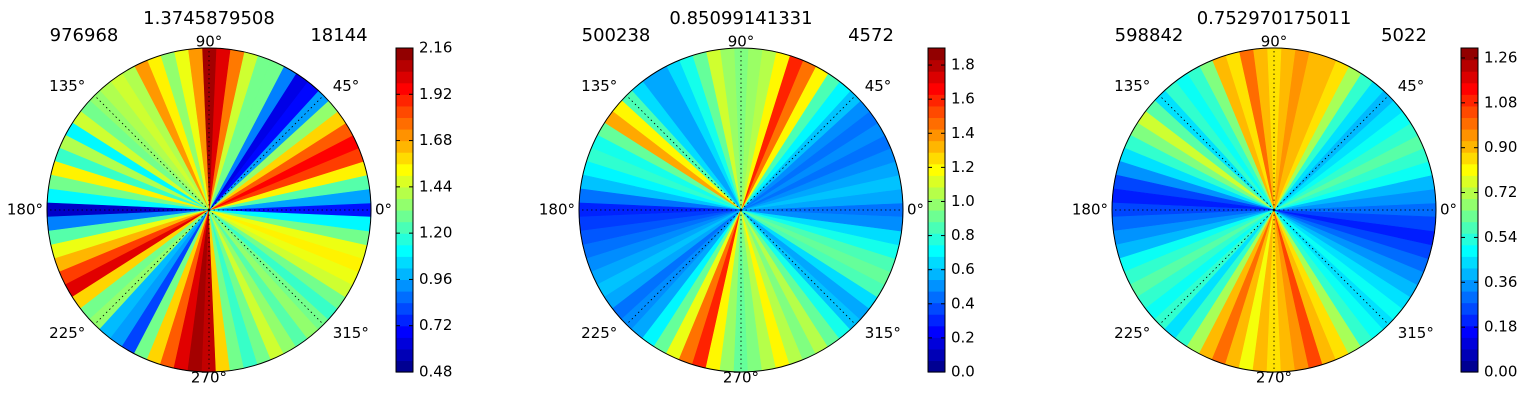 The image size is (1529, 408). What do you see at coordinates (1411, 86) in the screenshot?
I see `angle-tick-label: 45°` at bounding box center [1411, 86].